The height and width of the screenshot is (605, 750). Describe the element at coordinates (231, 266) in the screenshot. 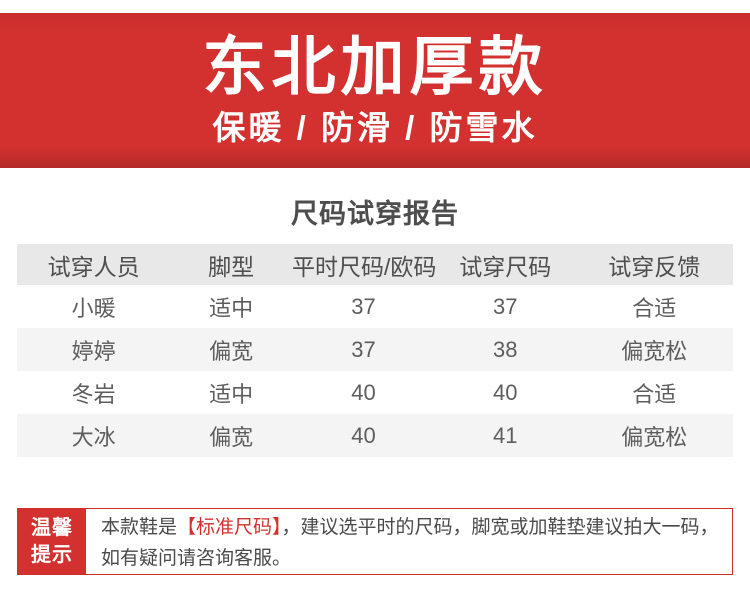

I see `column-header-foot-type: 脚型` at that location.